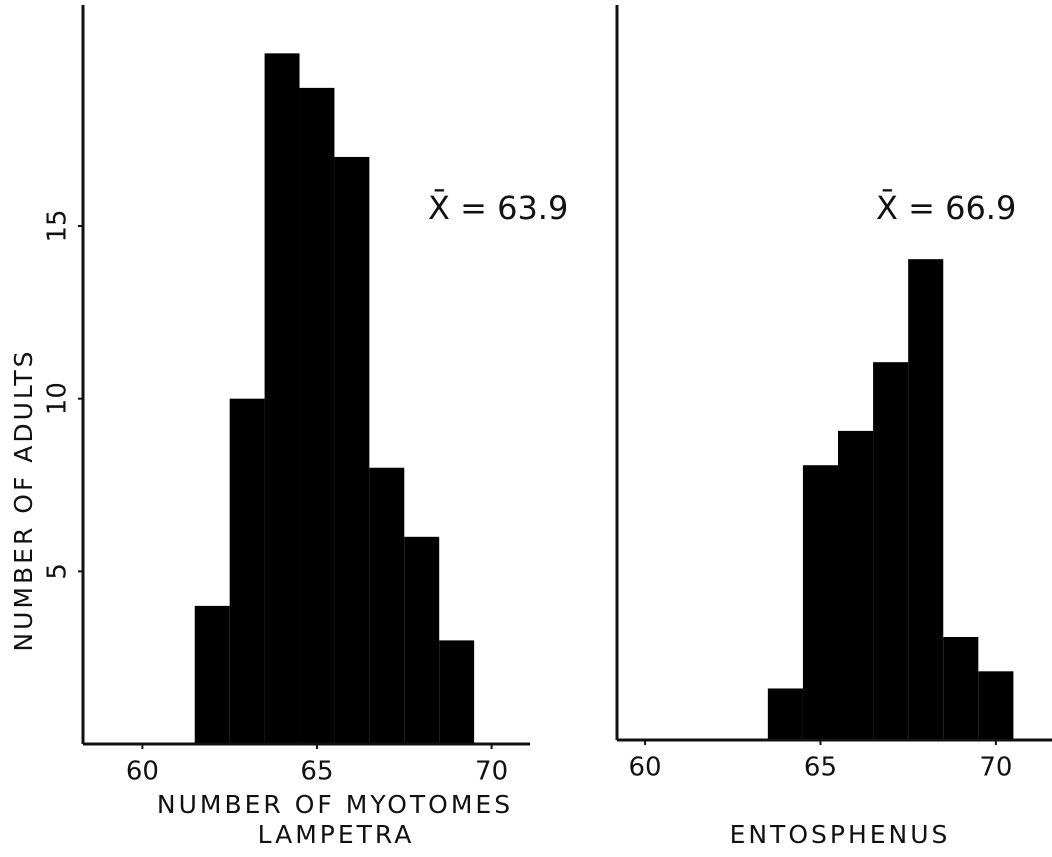 This screenshot has height=857, width=1052. What do you see at coordinates (58, 571) in the screenshot?
I see `y-tick-label: 5` at bounding box center [58, 571].